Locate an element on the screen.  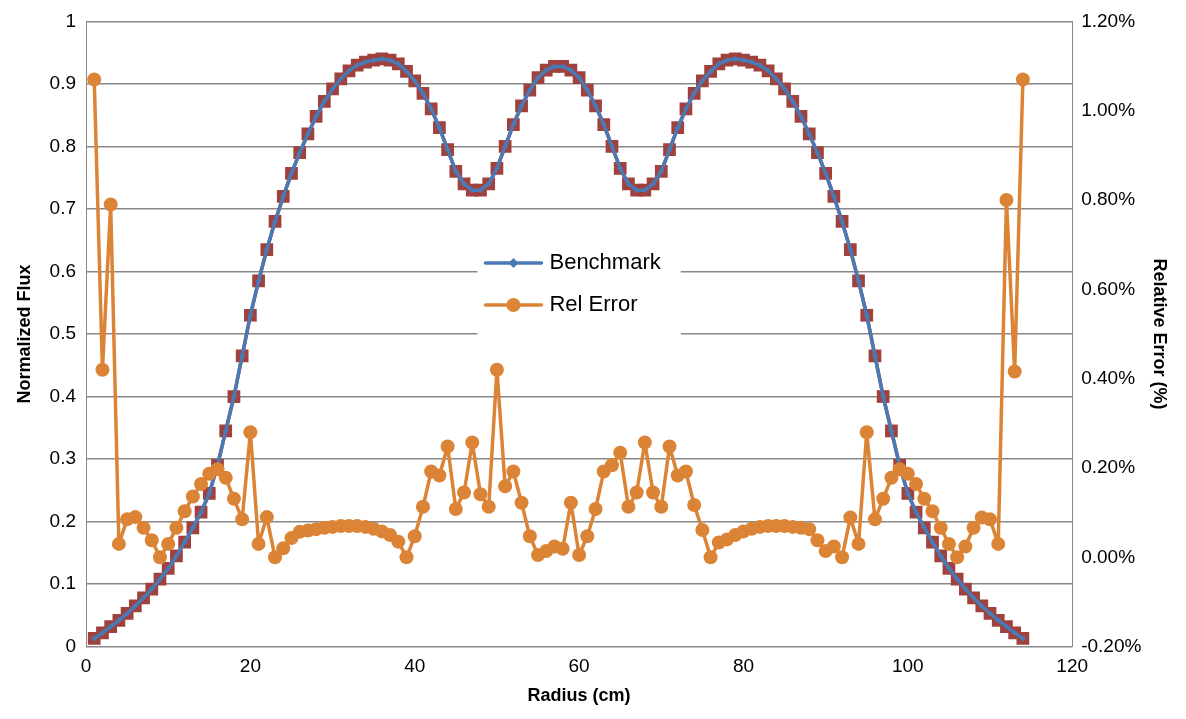
x-tick-label: 20 is located at coordinates (250, 666).